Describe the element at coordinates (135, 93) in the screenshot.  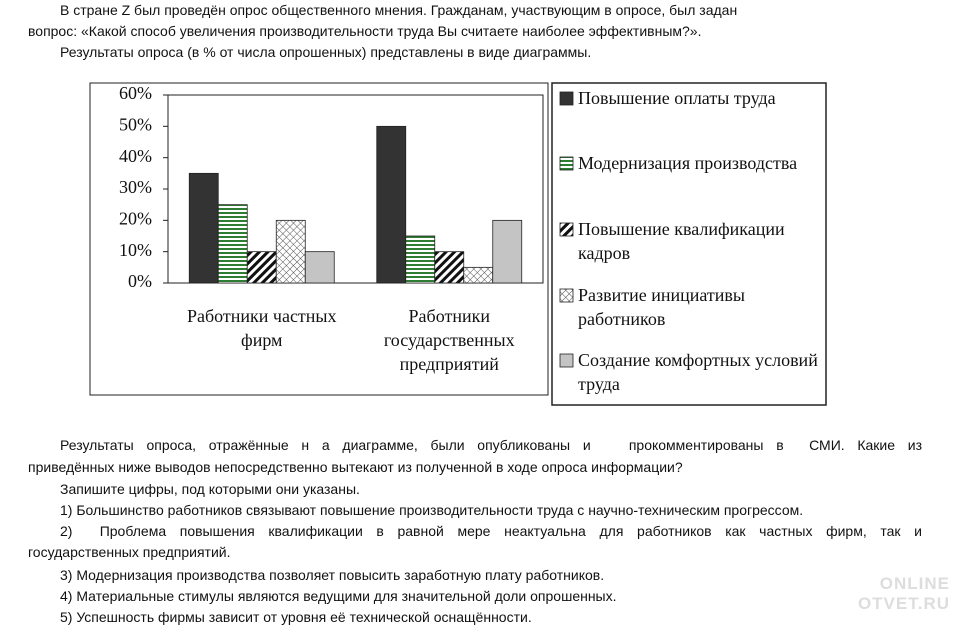
I see `y-tick-label: 60%` at that location.